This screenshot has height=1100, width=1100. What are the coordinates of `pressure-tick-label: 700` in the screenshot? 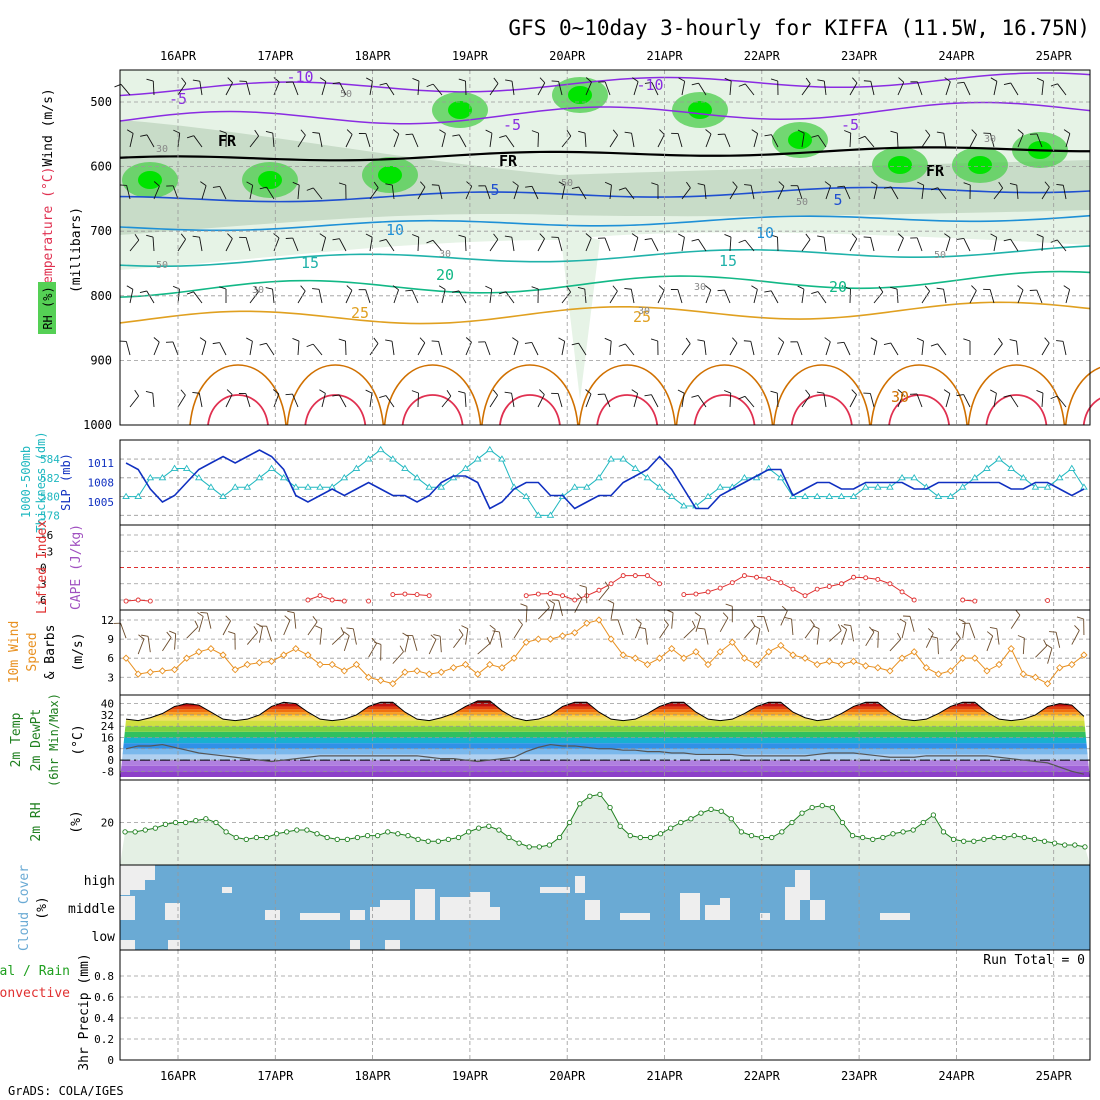 It's located at (101, 231).